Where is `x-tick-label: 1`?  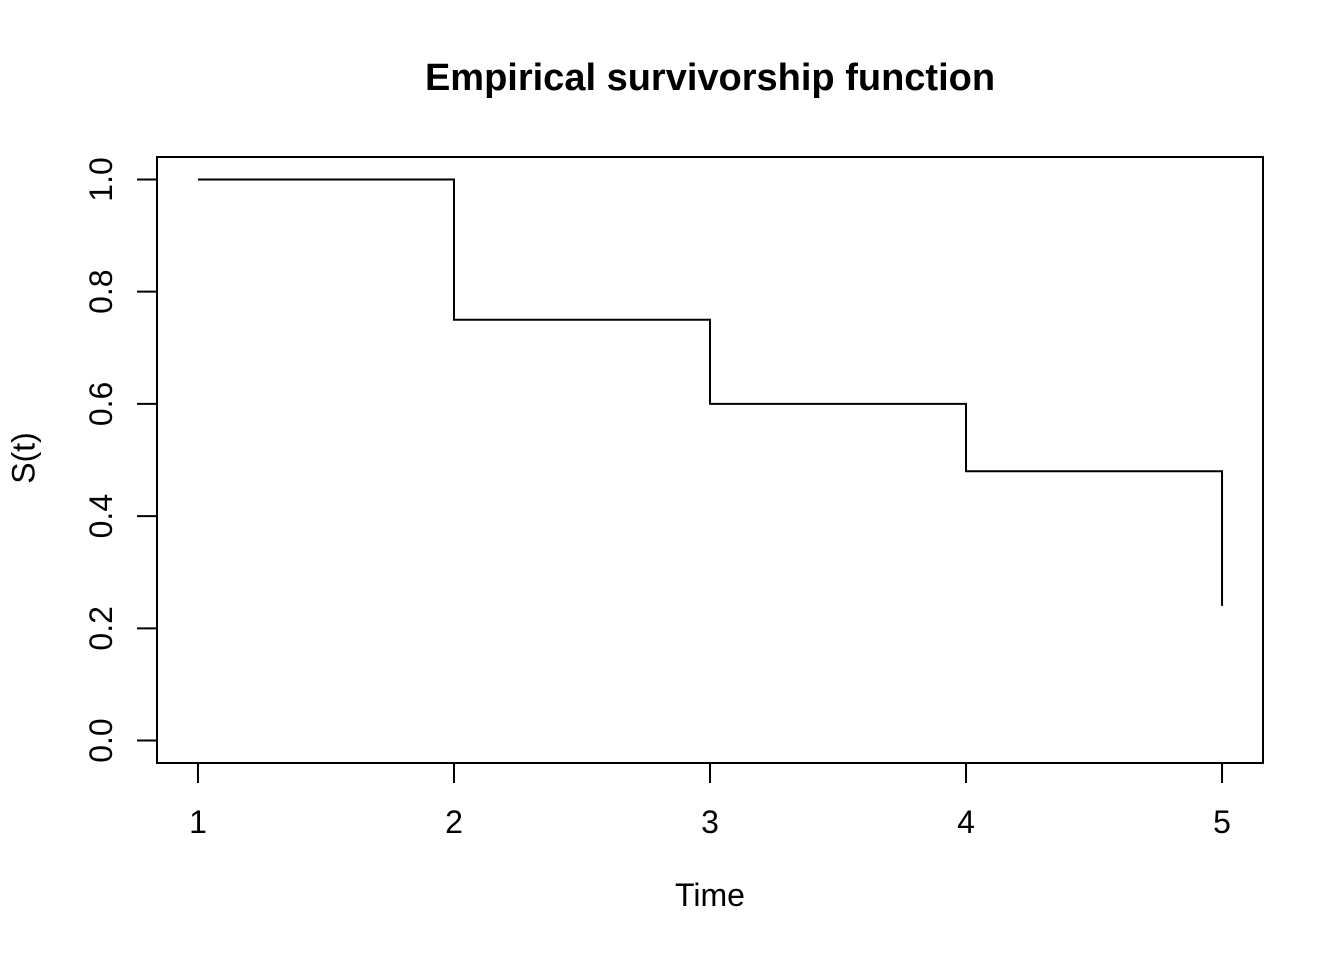
x-tick-label: 1 is located at coordinates (198, 822).